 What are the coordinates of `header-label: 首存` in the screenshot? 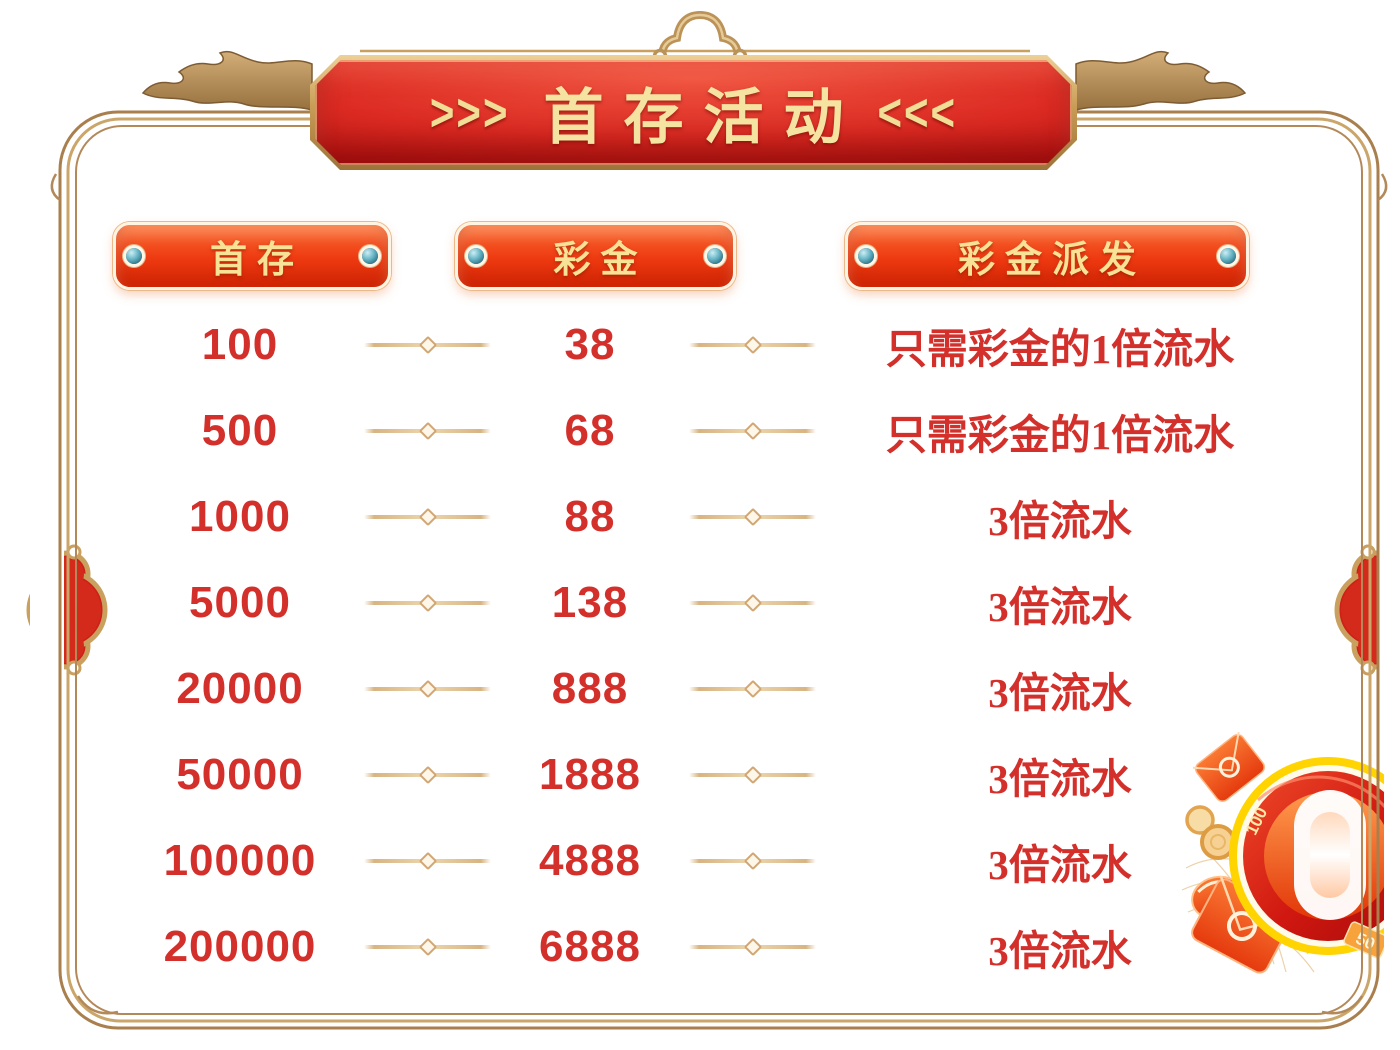 It's located at (257, 260).